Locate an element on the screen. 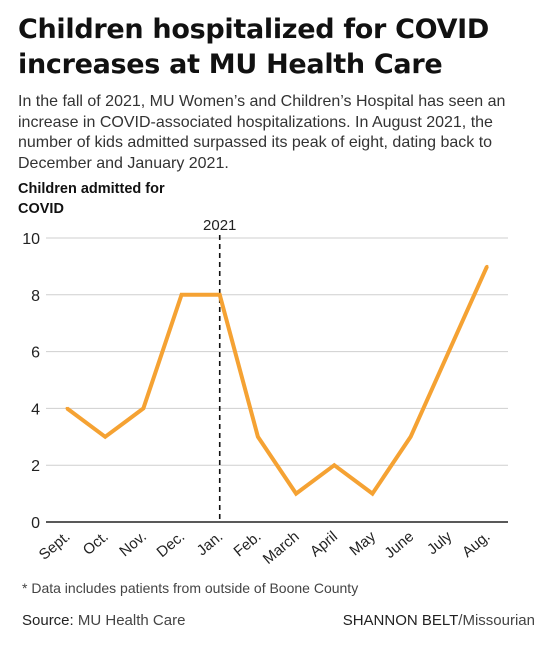 Image resolution: width=547 pixels, height=649 pixels. source-line: Source: MU Health Care is located at coordinates (103, 620).